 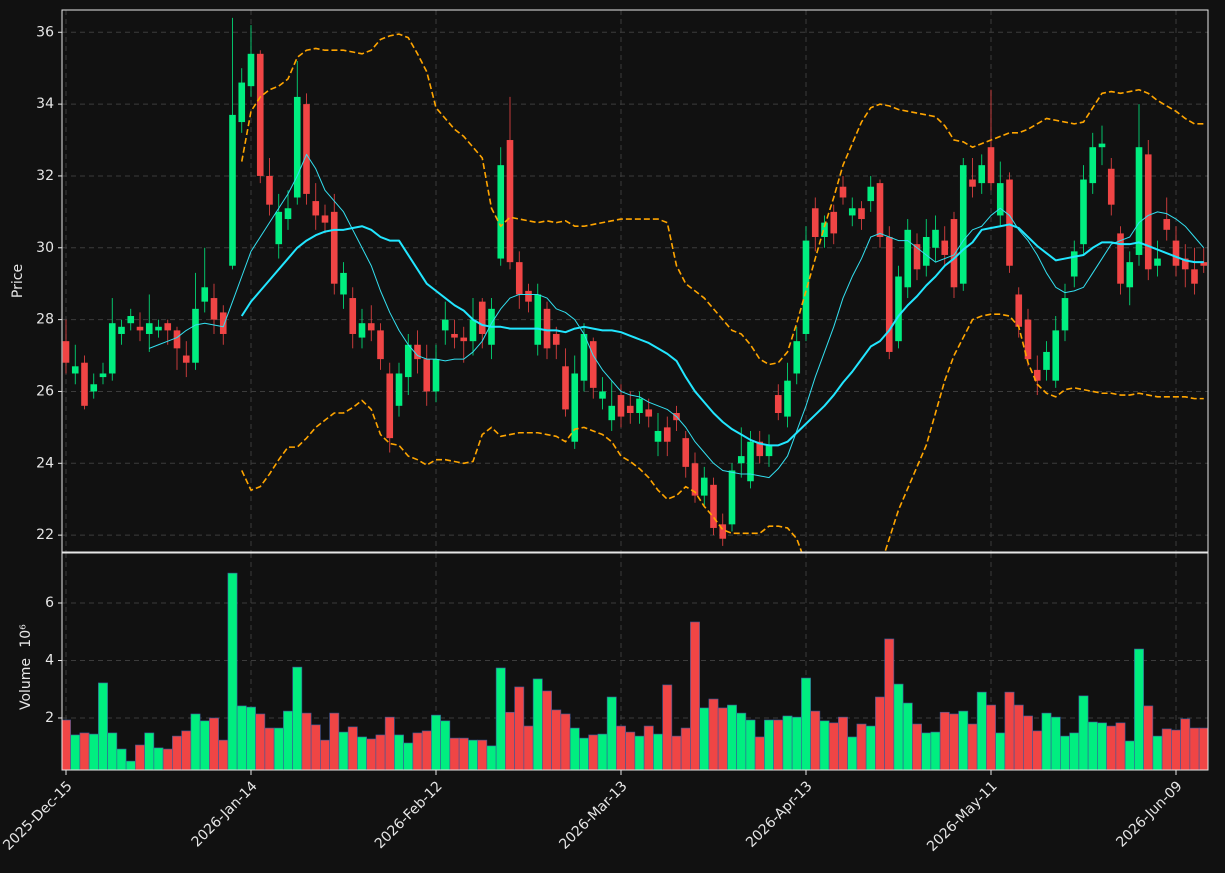 What do you see at coordinates (26, 684) in the screenshot?
I see `y-axis-label: Volume` at bounding box center [26, 684].